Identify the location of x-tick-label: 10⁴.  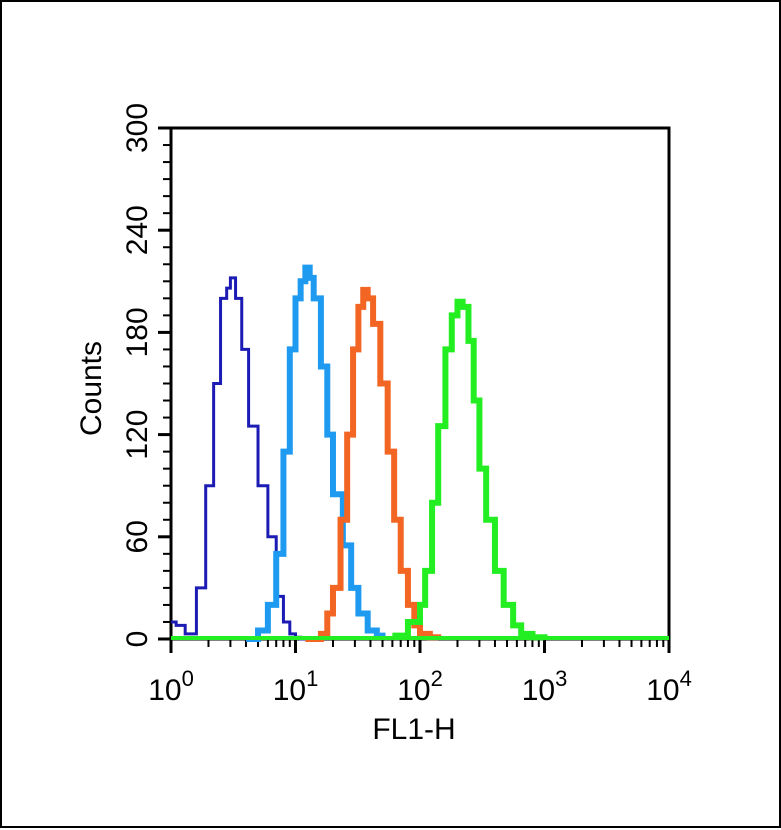
(669, 686).